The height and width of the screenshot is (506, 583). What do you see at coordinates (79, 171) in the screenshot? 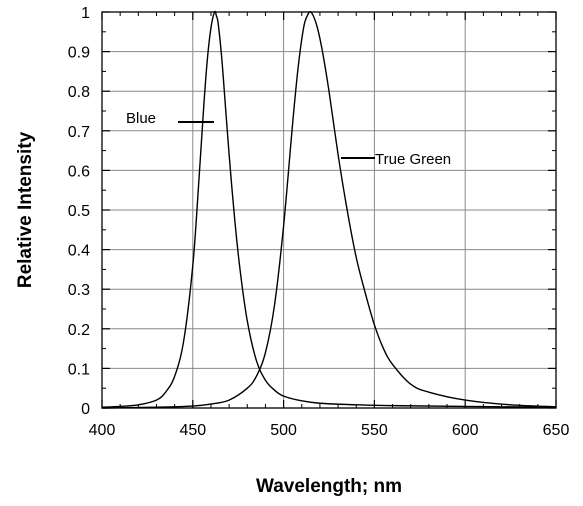
I see `y-tick-label: 0.6` at bounding box center [79, 171].